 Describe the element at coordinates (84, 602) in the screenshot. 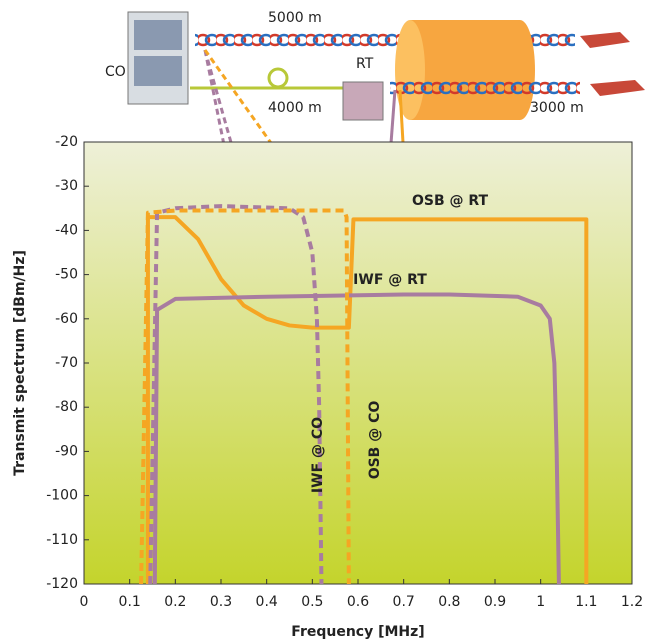

I see `x-tick-label: 0` at that location.